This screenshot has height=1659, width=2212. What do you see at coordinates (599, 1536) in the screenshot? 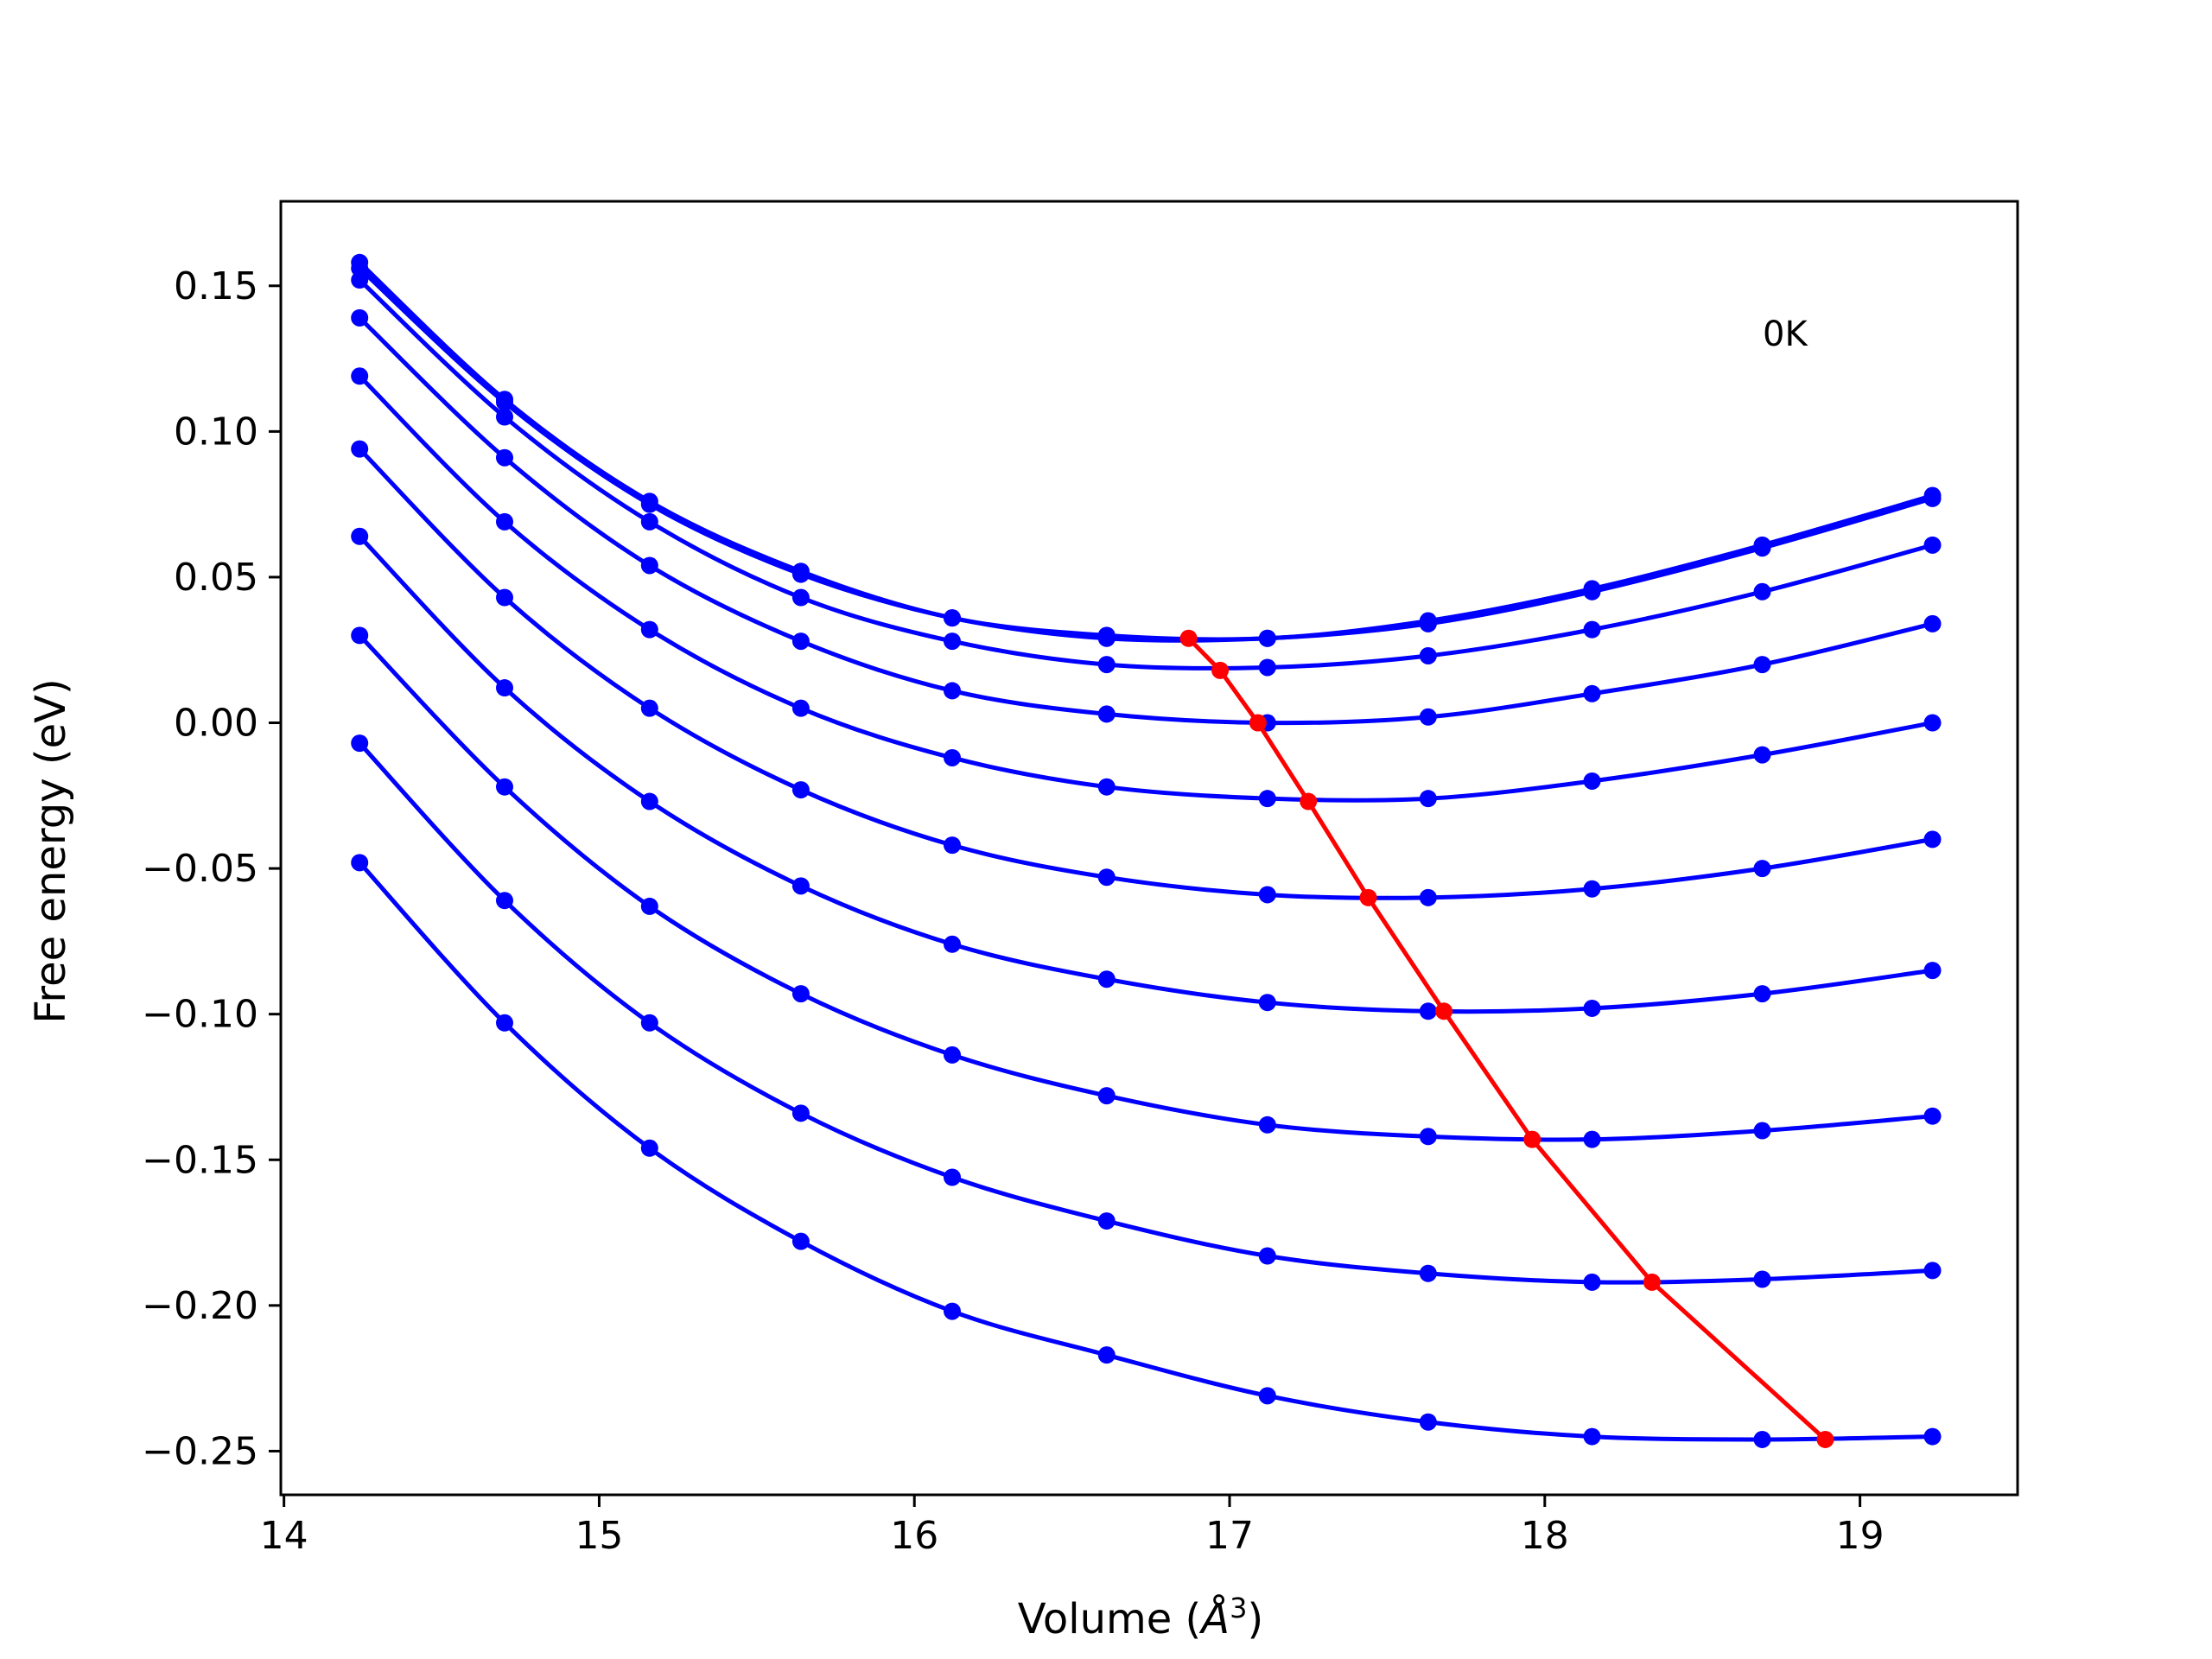
I see `x-tick-label: 15` at bounding box center [599, 1536].